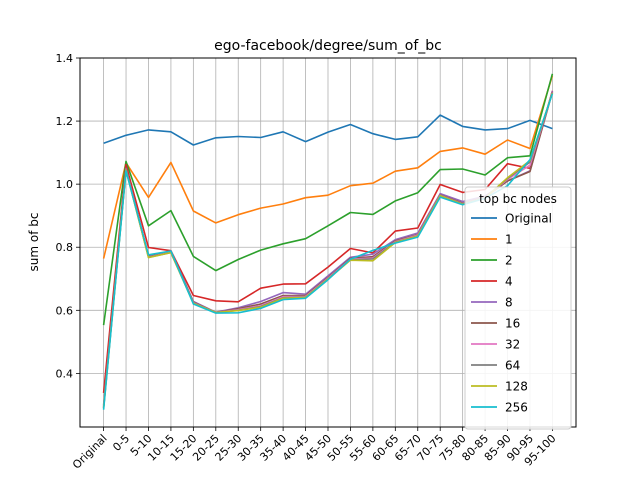  What do you see at coordinates (509, 303) in the screenshot?
I see `legend-label-8: 8` at bounding box center [509, 303].